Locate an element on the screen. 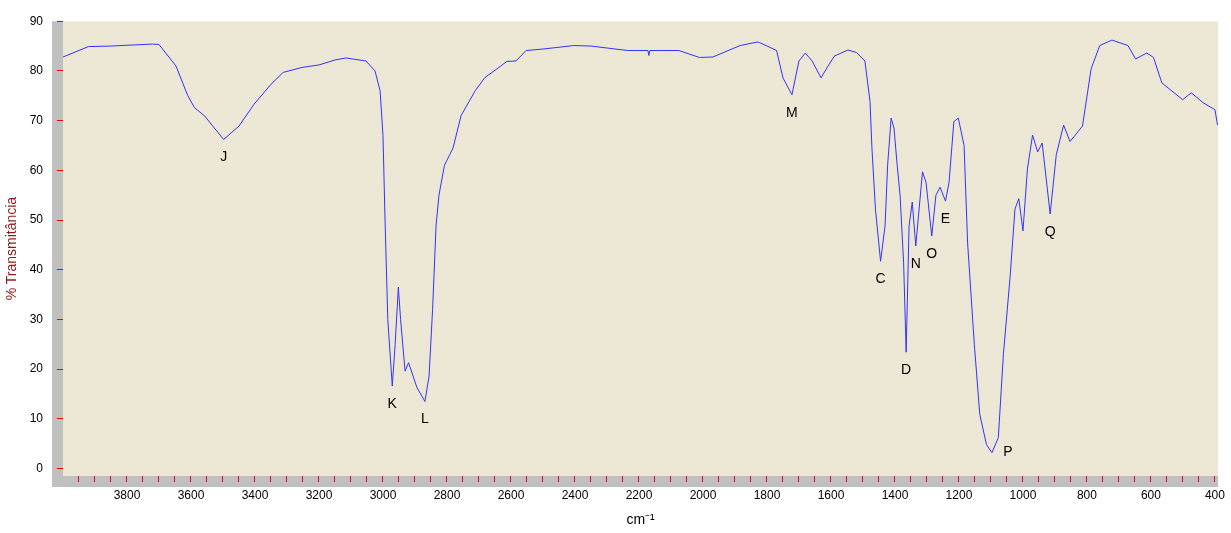  x-tick-label: 1400 is located at coordinates (895, 494).